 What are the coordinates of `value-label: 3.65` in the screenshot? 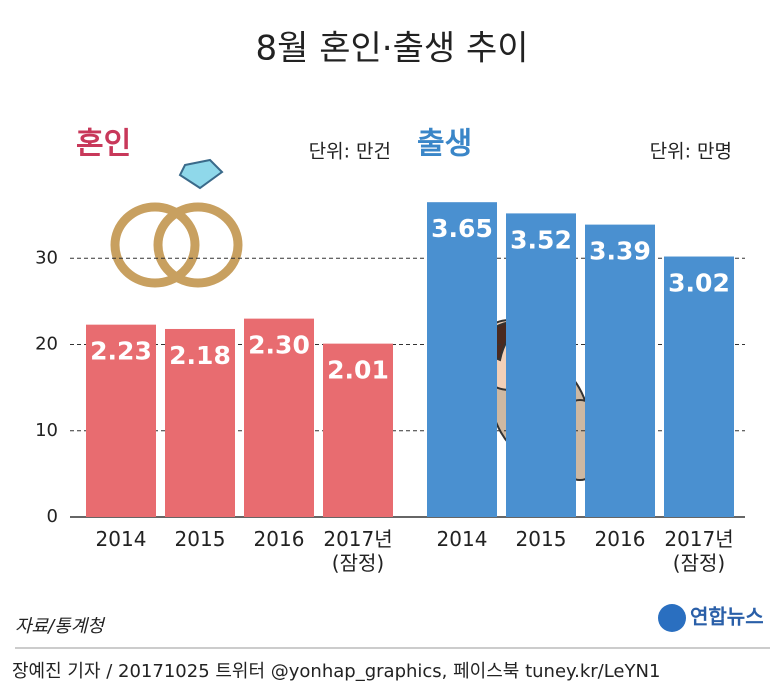 It's located at (462, 228).